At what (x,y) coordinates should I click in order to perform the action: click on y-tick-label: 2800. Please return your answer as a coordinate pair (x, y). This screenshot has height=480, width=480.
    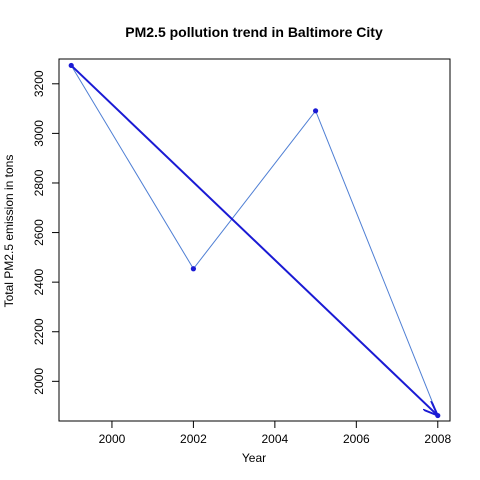
    Looking at the image, I should click on (39, 182).